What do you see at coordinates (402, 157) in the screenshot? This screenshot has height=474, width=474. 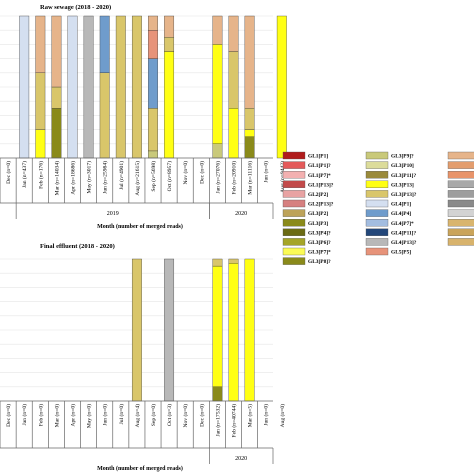 I see `legend-label: GL3[P9]?` at bounding box center [402, 157].